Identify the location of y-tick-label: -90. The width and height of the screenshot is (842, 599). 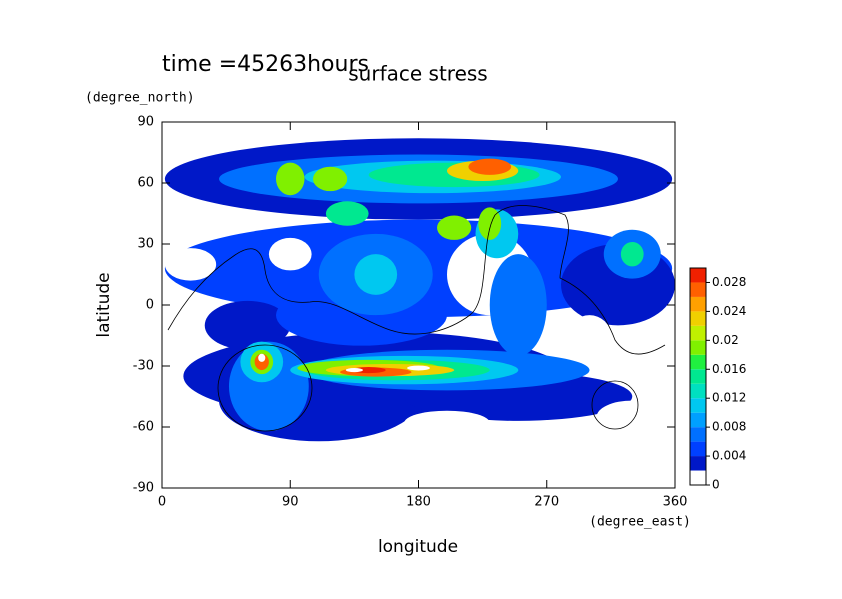
(143, 488).